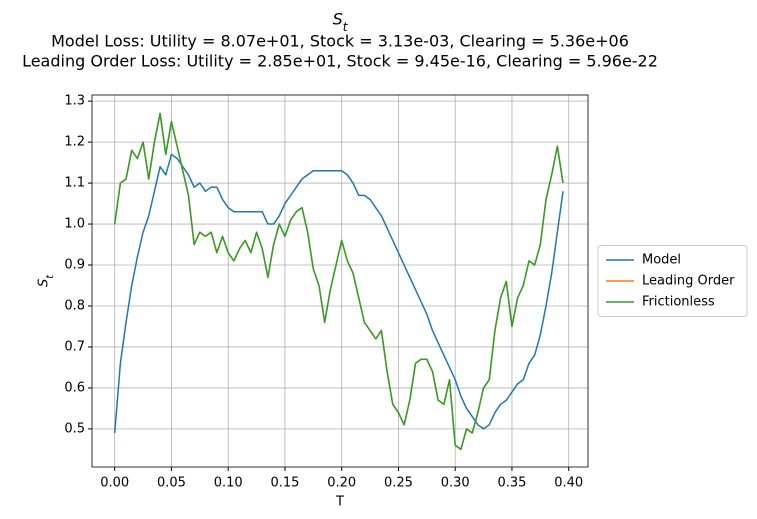  Describe the element at coordinates (74, 142) in the screenshot. I see `y-tick-label: 1.2` at that location.